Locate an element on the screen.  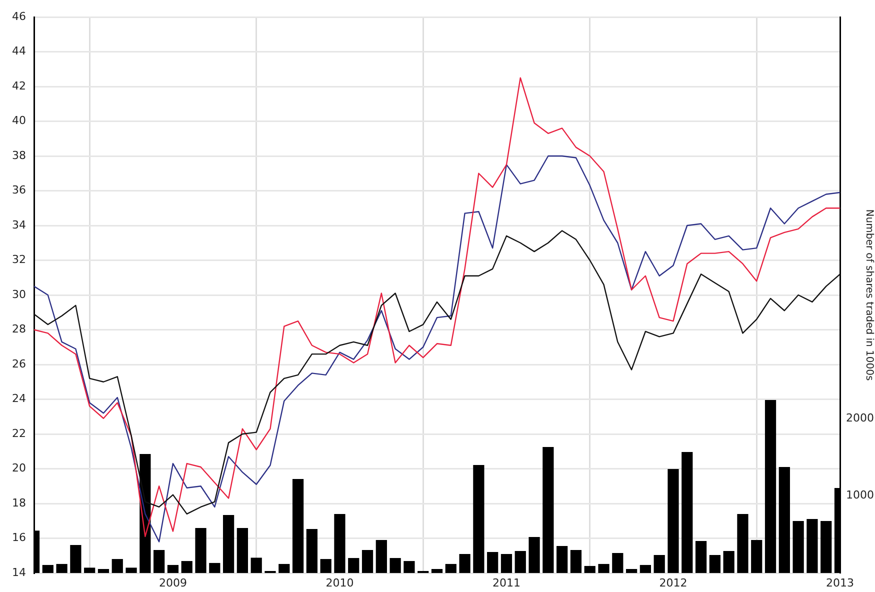
y-tick-label: 20 is located at coordinates (19, 468).